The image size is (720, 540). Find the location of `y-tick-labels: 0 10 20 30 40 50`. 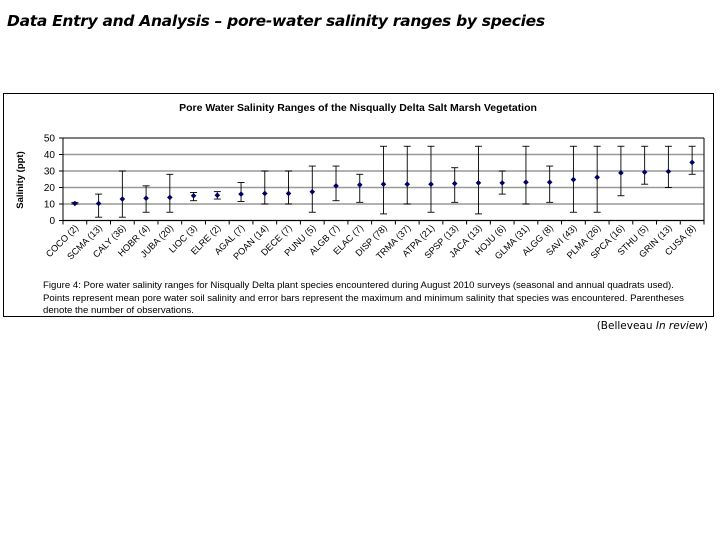

y-tick-labels: 0 10 20 30 40 50 is located at coordinates (50, 181).